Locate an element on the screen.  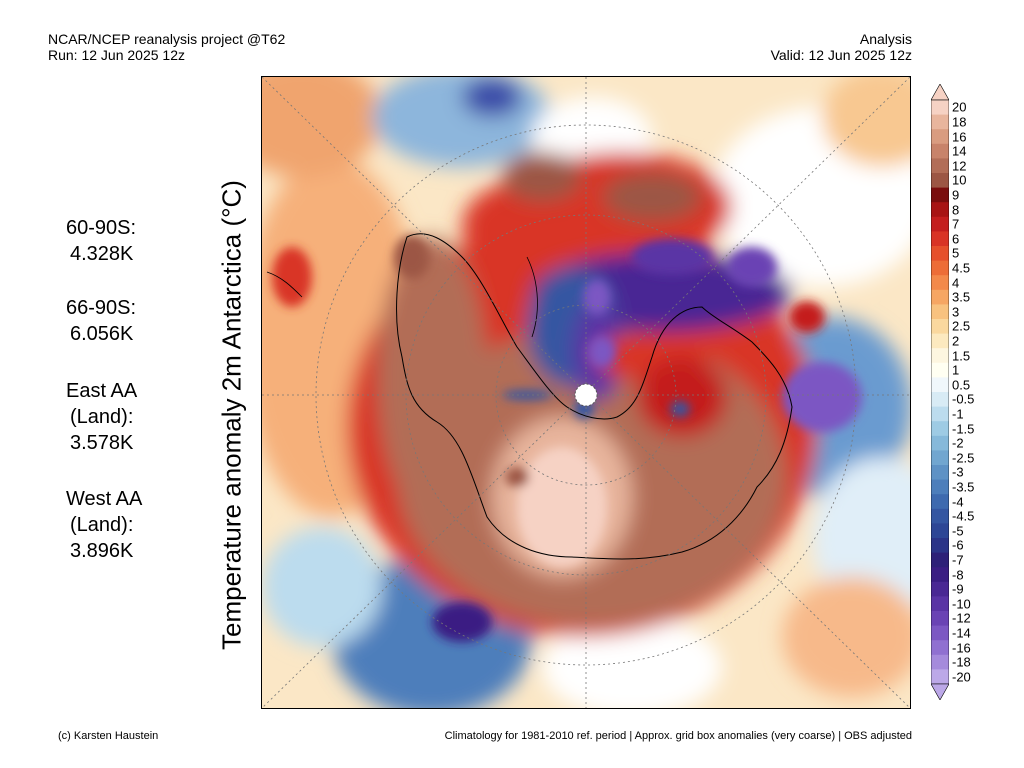
colorbar-label: -16 is located at coordinates (961, 647).